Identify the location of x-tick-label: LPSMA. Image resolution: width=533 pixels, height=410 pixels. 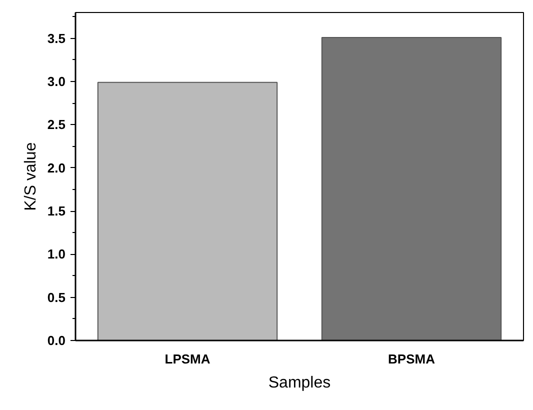
(187, 359).